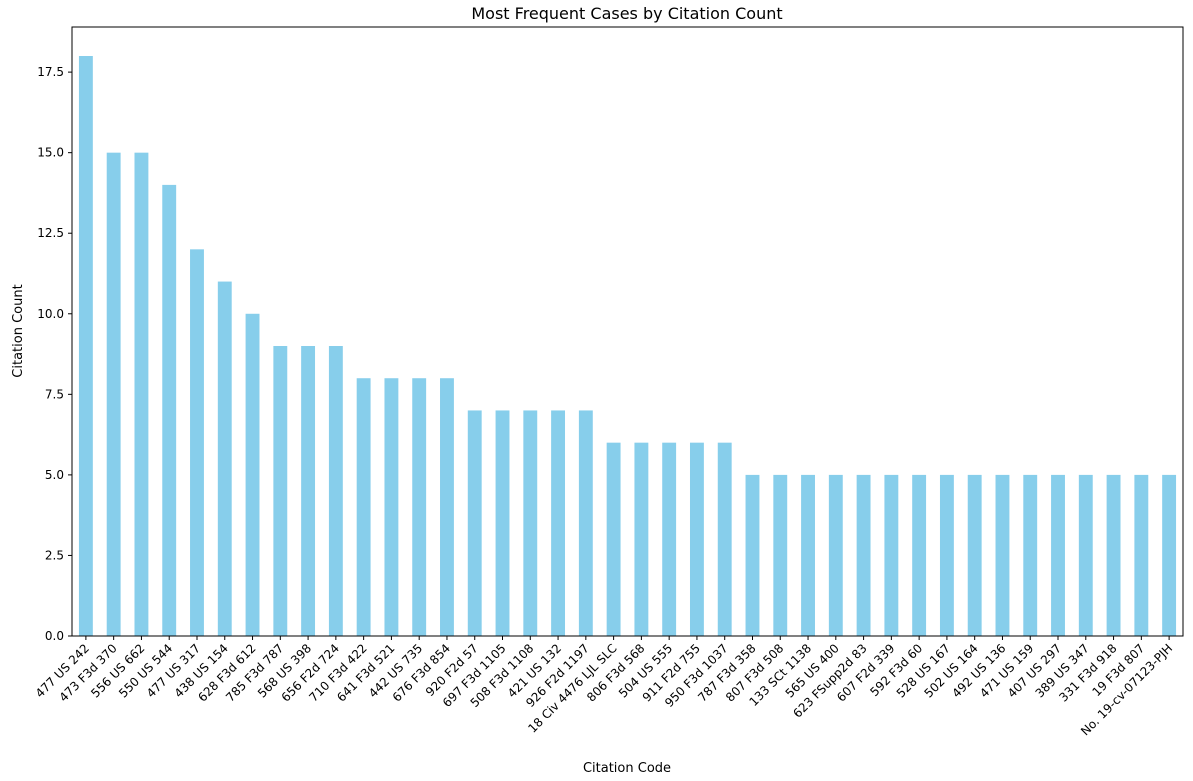  What do you see at coordinates (54, 475) in the screenshot?
I see `y-tick-label: 5.0` at bounding box center [54, 475].